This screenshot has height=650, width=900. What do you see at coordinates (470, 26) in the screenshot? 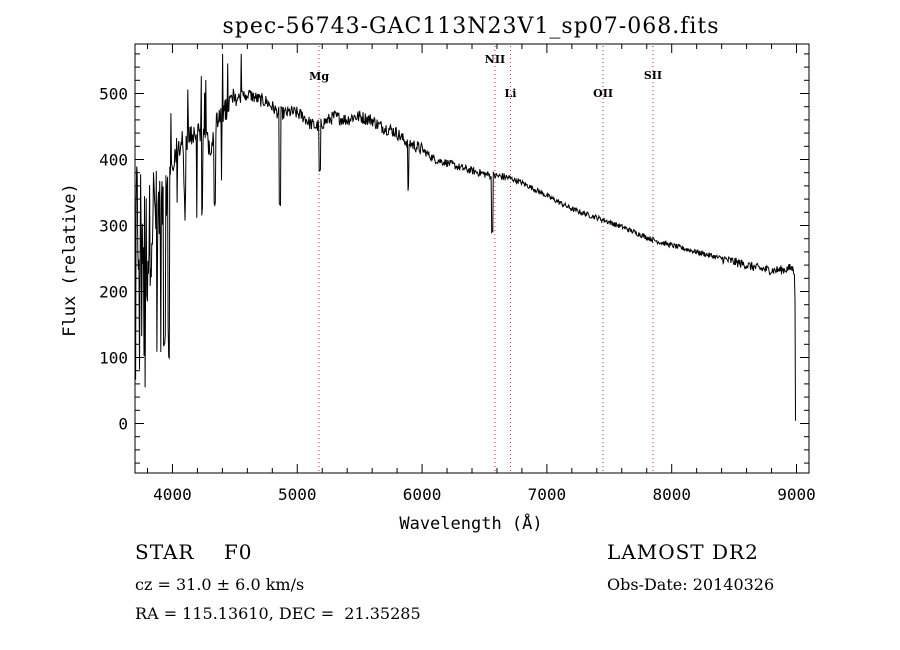
I see `chart-title: spec-56743-GAC113N23V1_sp07-068.fits` at bounding box center [470, 26].